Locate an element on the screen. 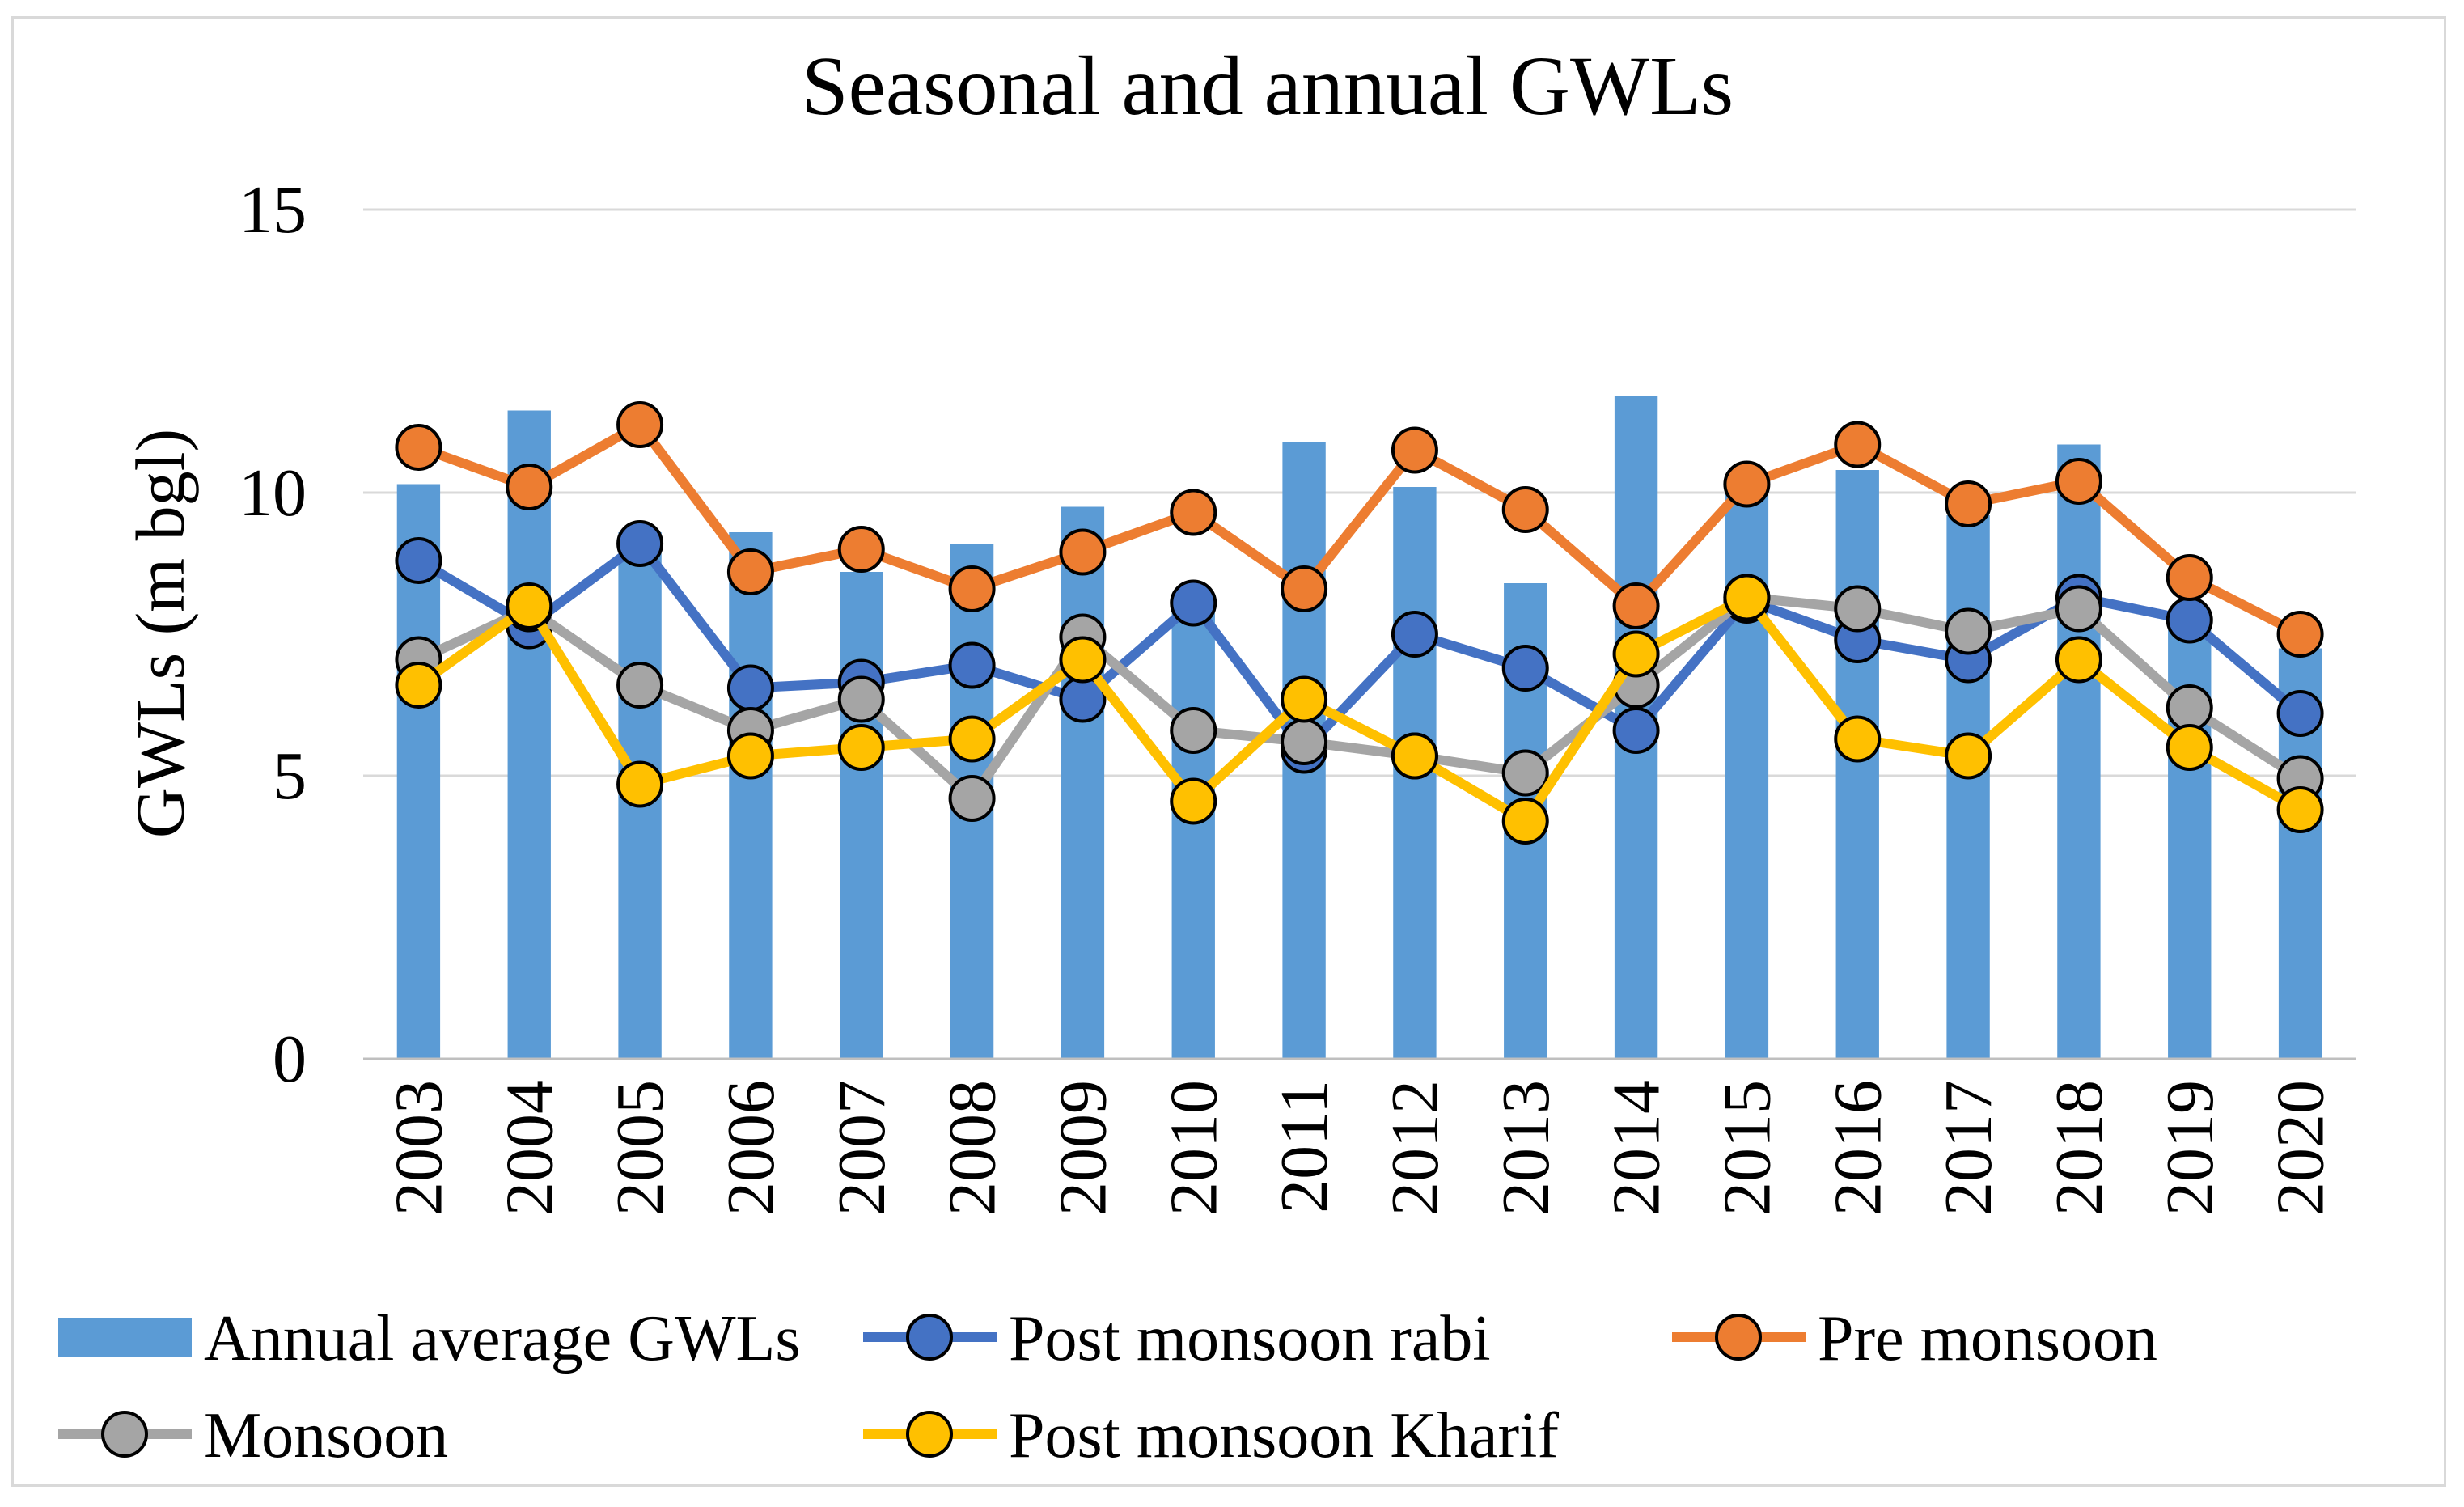 Image resolution: width=2464 pixels, height=1507 pixels. legend-item-post-monsoon-kharif: Post monsoon Kharif is located at coordinates (1211, 1435).